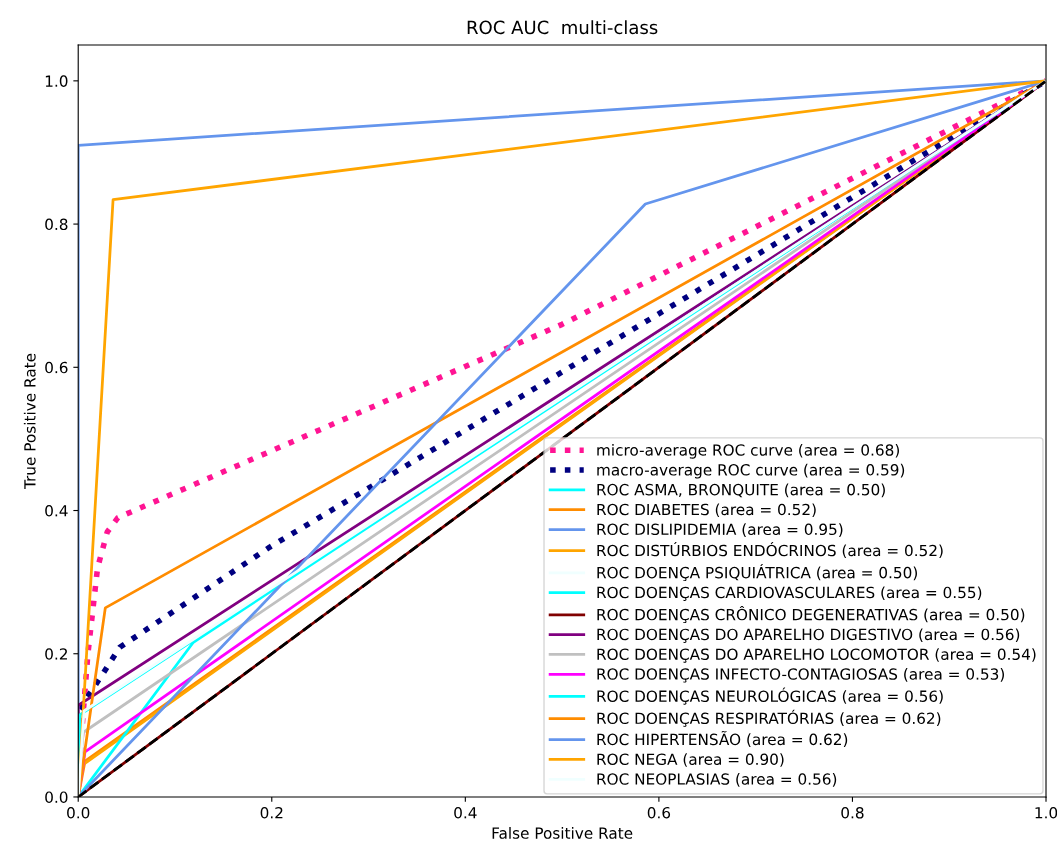  Describe the element at coordinates (56, 797) in the screenshot. I see `y-tick-label: 0.0` at that location.